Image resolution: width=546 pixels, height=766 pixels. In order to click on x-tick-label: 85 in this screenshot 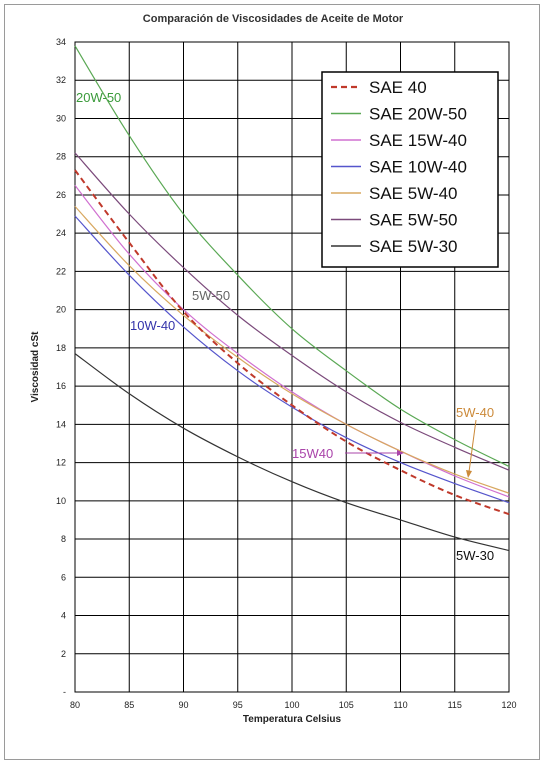, I will do `click(129, 705)`.